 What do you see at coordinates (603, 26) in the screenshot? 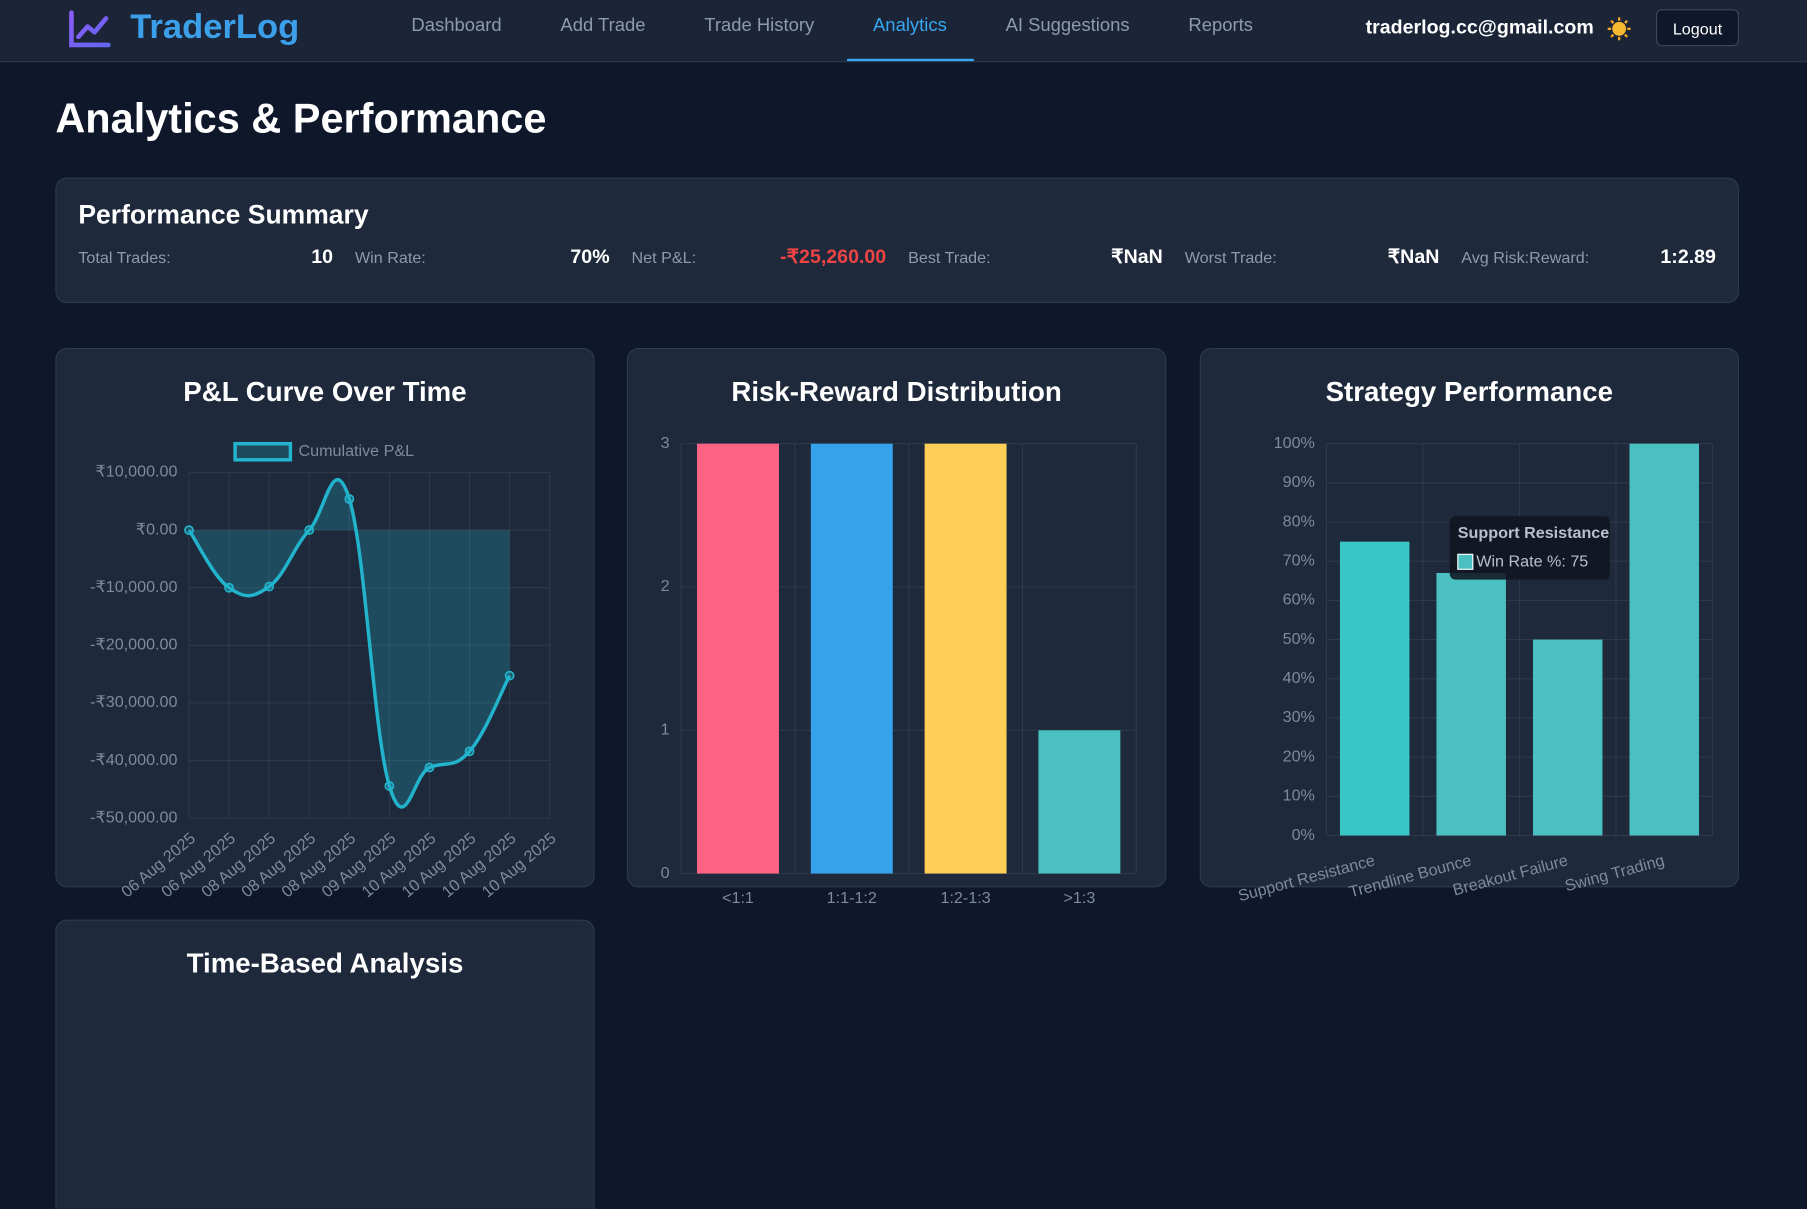
I see `nav-link: Add Trade` at bounding box center [603, 26].